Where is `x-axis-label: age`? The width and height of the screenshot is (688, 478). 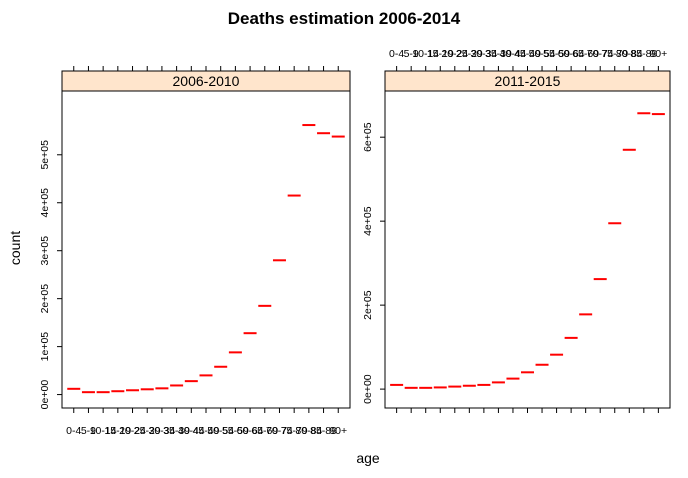 x-axis-label: age is located at coordinates (368, 458).